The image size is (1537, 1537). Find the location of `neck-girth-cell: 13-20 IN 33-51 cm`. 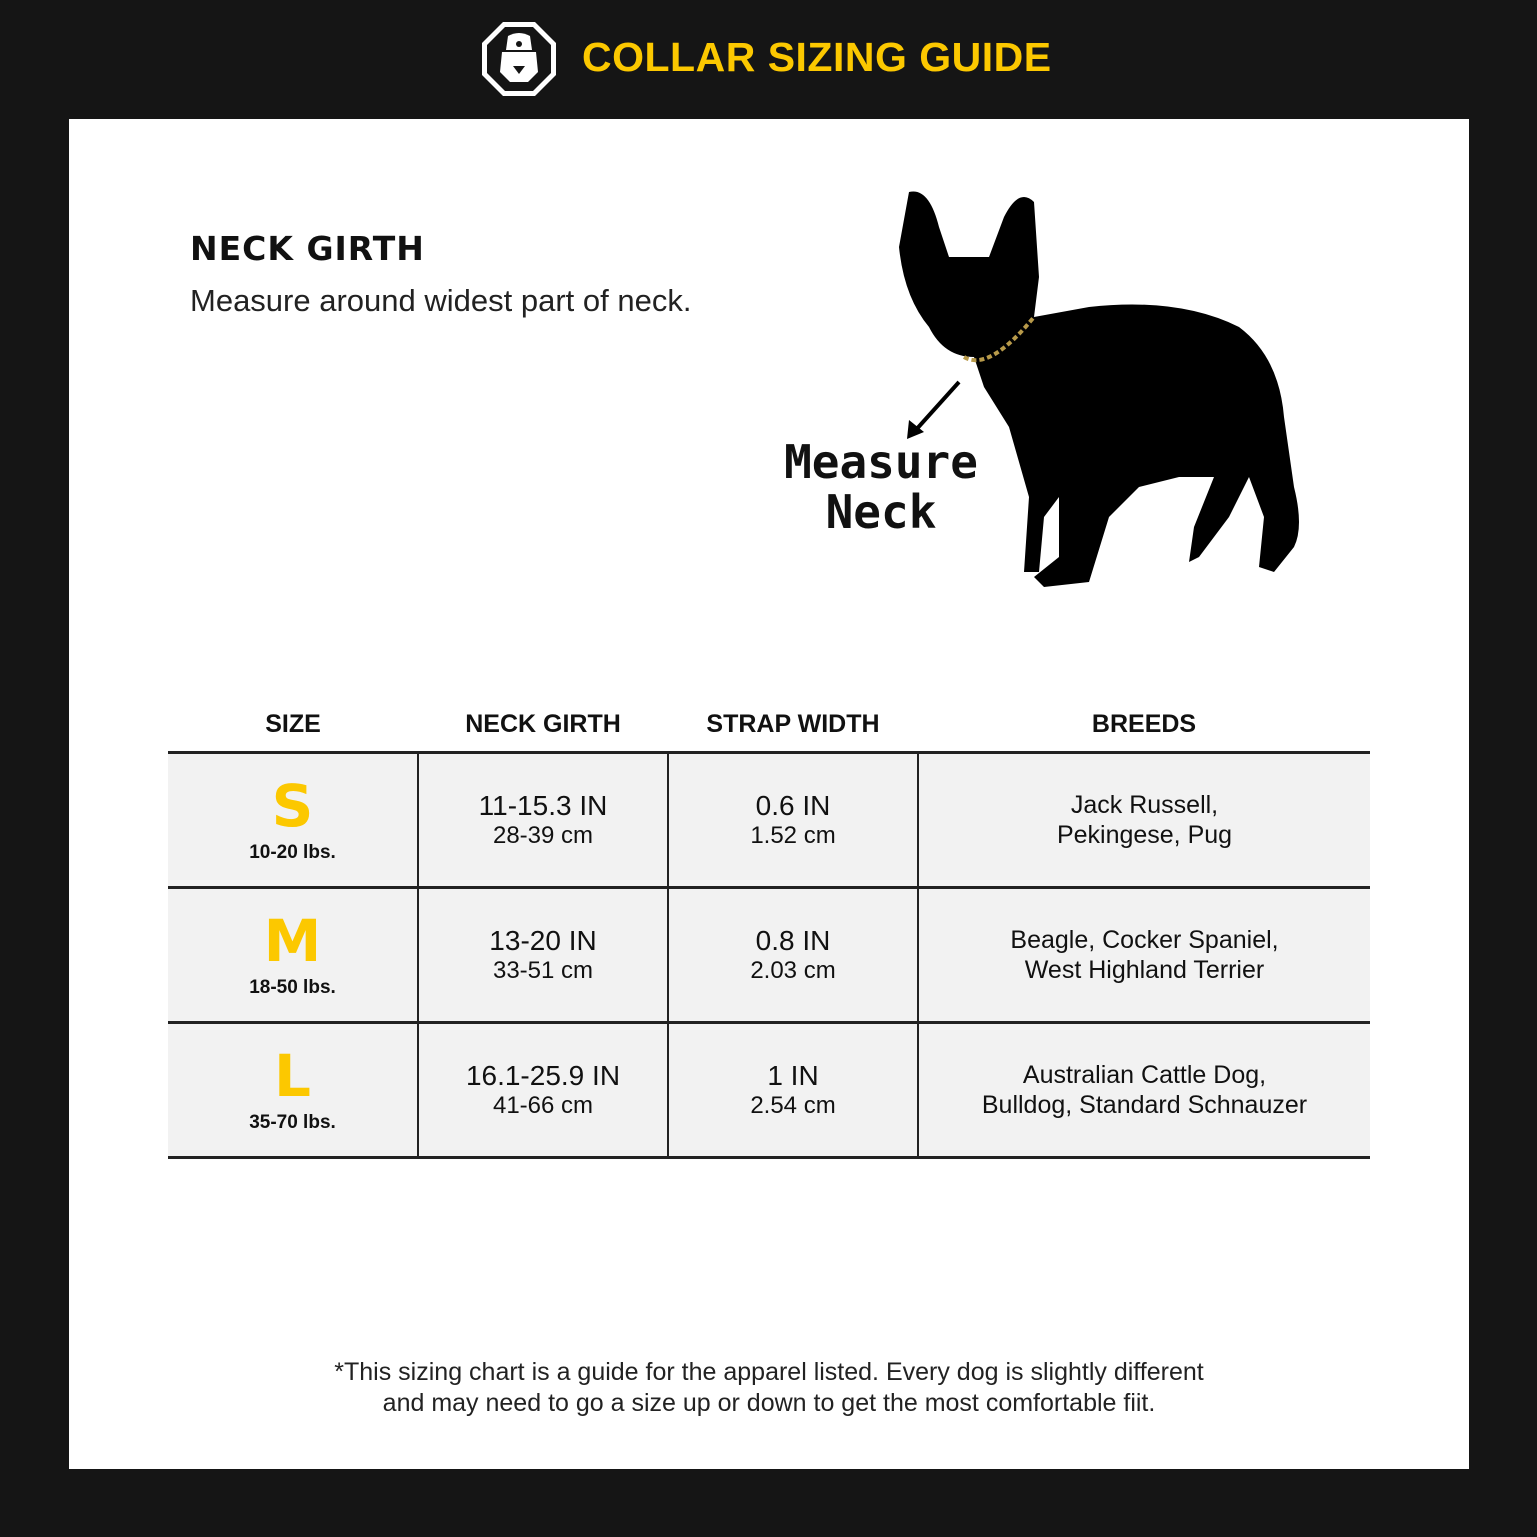

neck-girth-cell: 13-20 IN 33-51 cm is located at coordinates (542, 955).